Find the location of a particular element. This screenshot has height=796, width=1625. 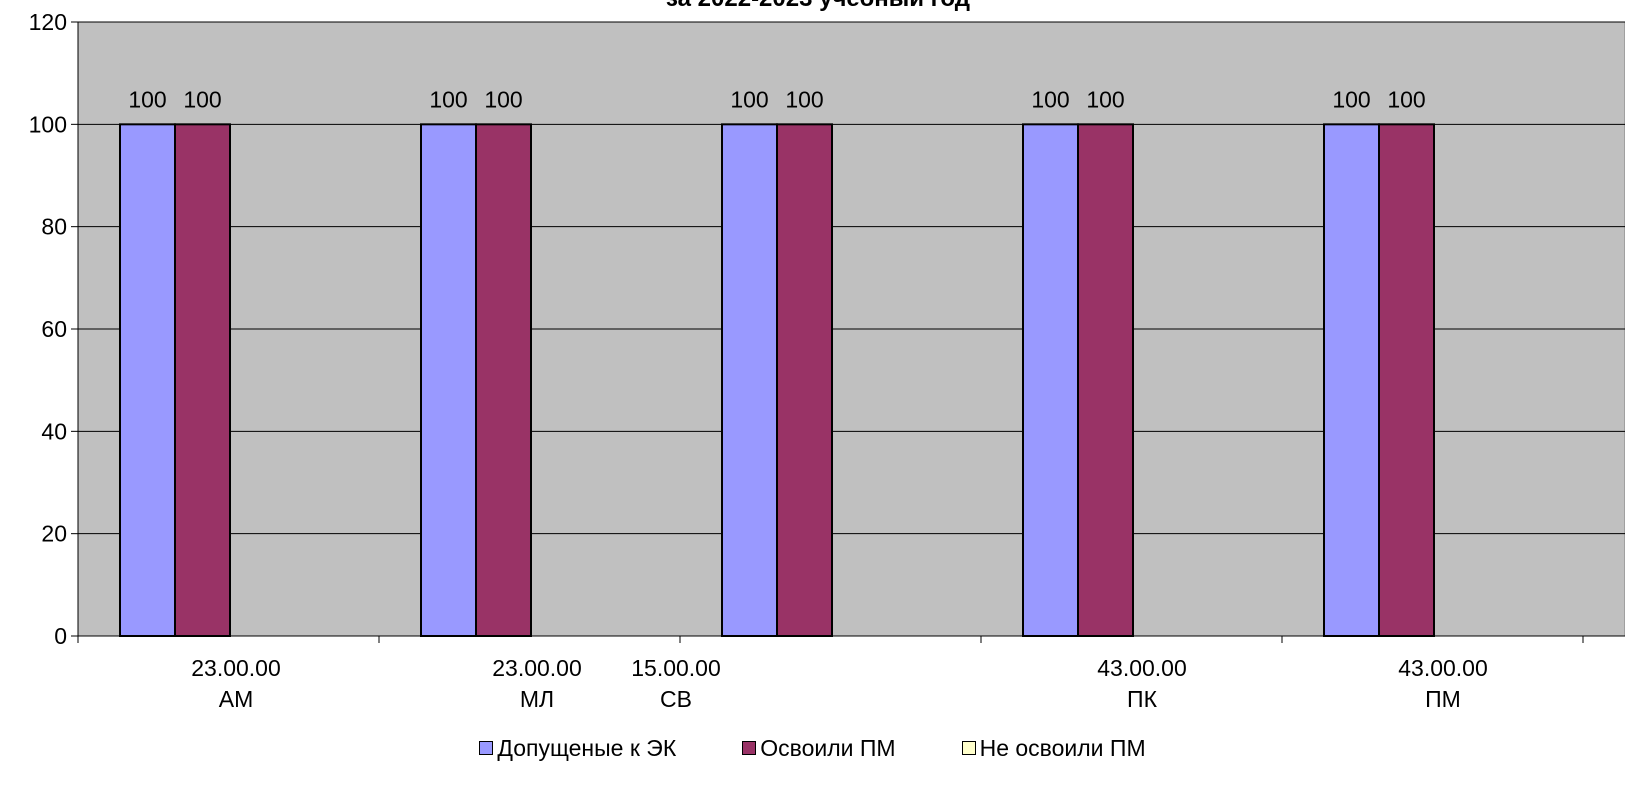

bar-s1-c4 is located at coordinates (1406, 380).